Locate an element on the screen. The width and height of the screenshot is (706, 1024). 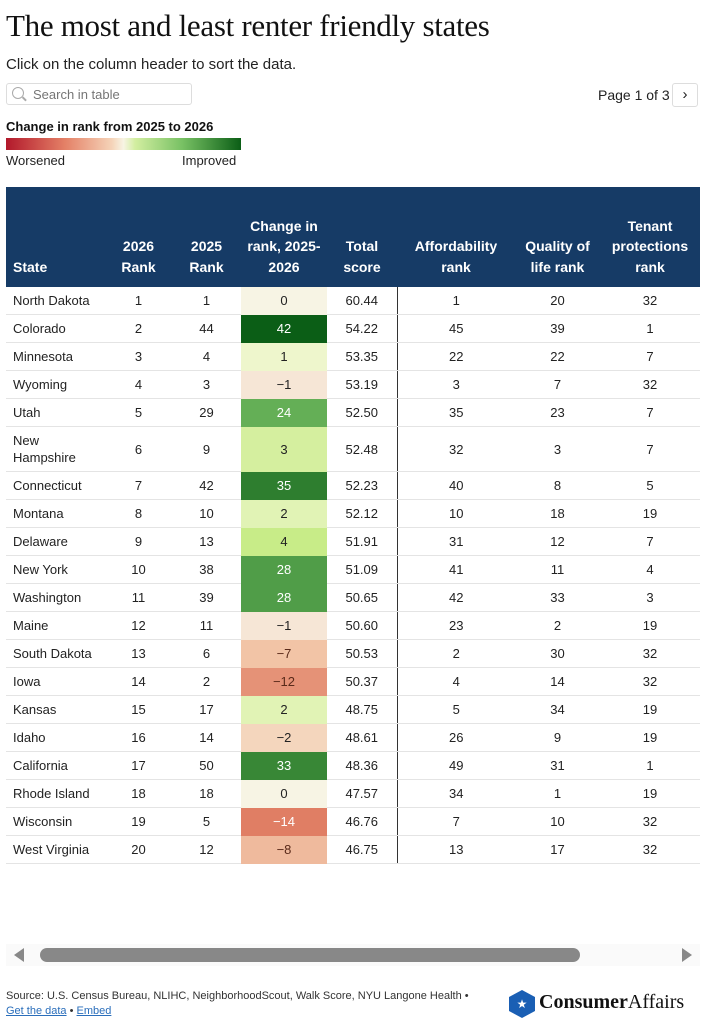
cell-quality-of-life: 33 is located at coordinates (557, 597).